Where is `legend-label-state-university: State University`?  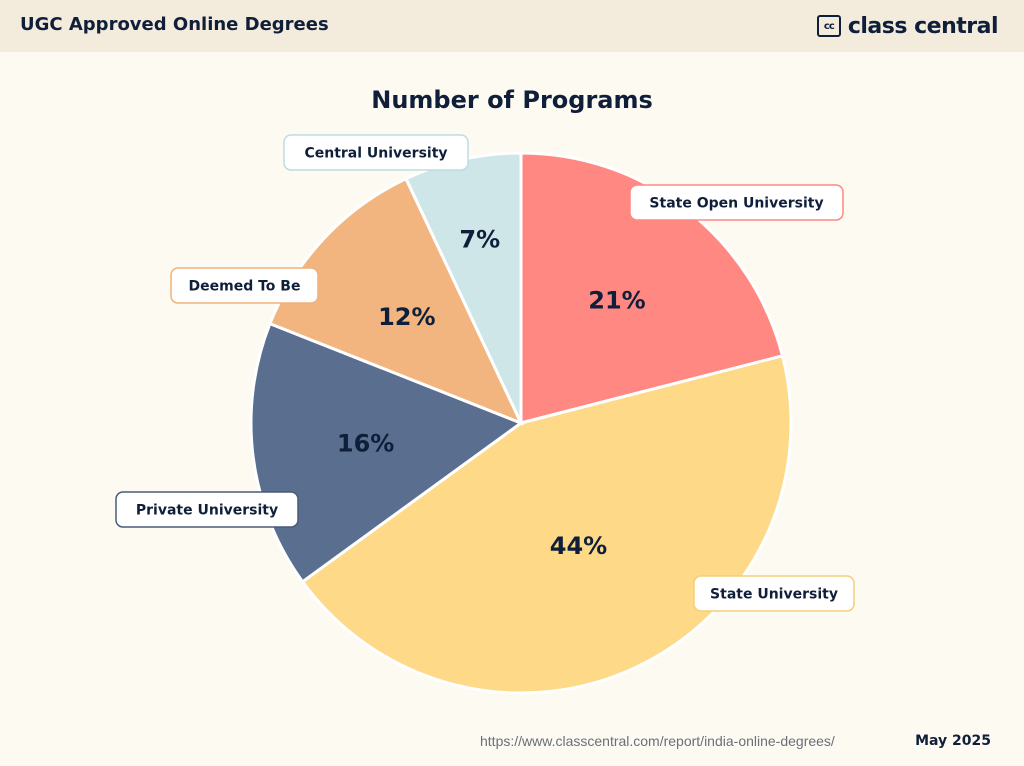 legend-label-state-university: State University is located at coordinates (774, 593).